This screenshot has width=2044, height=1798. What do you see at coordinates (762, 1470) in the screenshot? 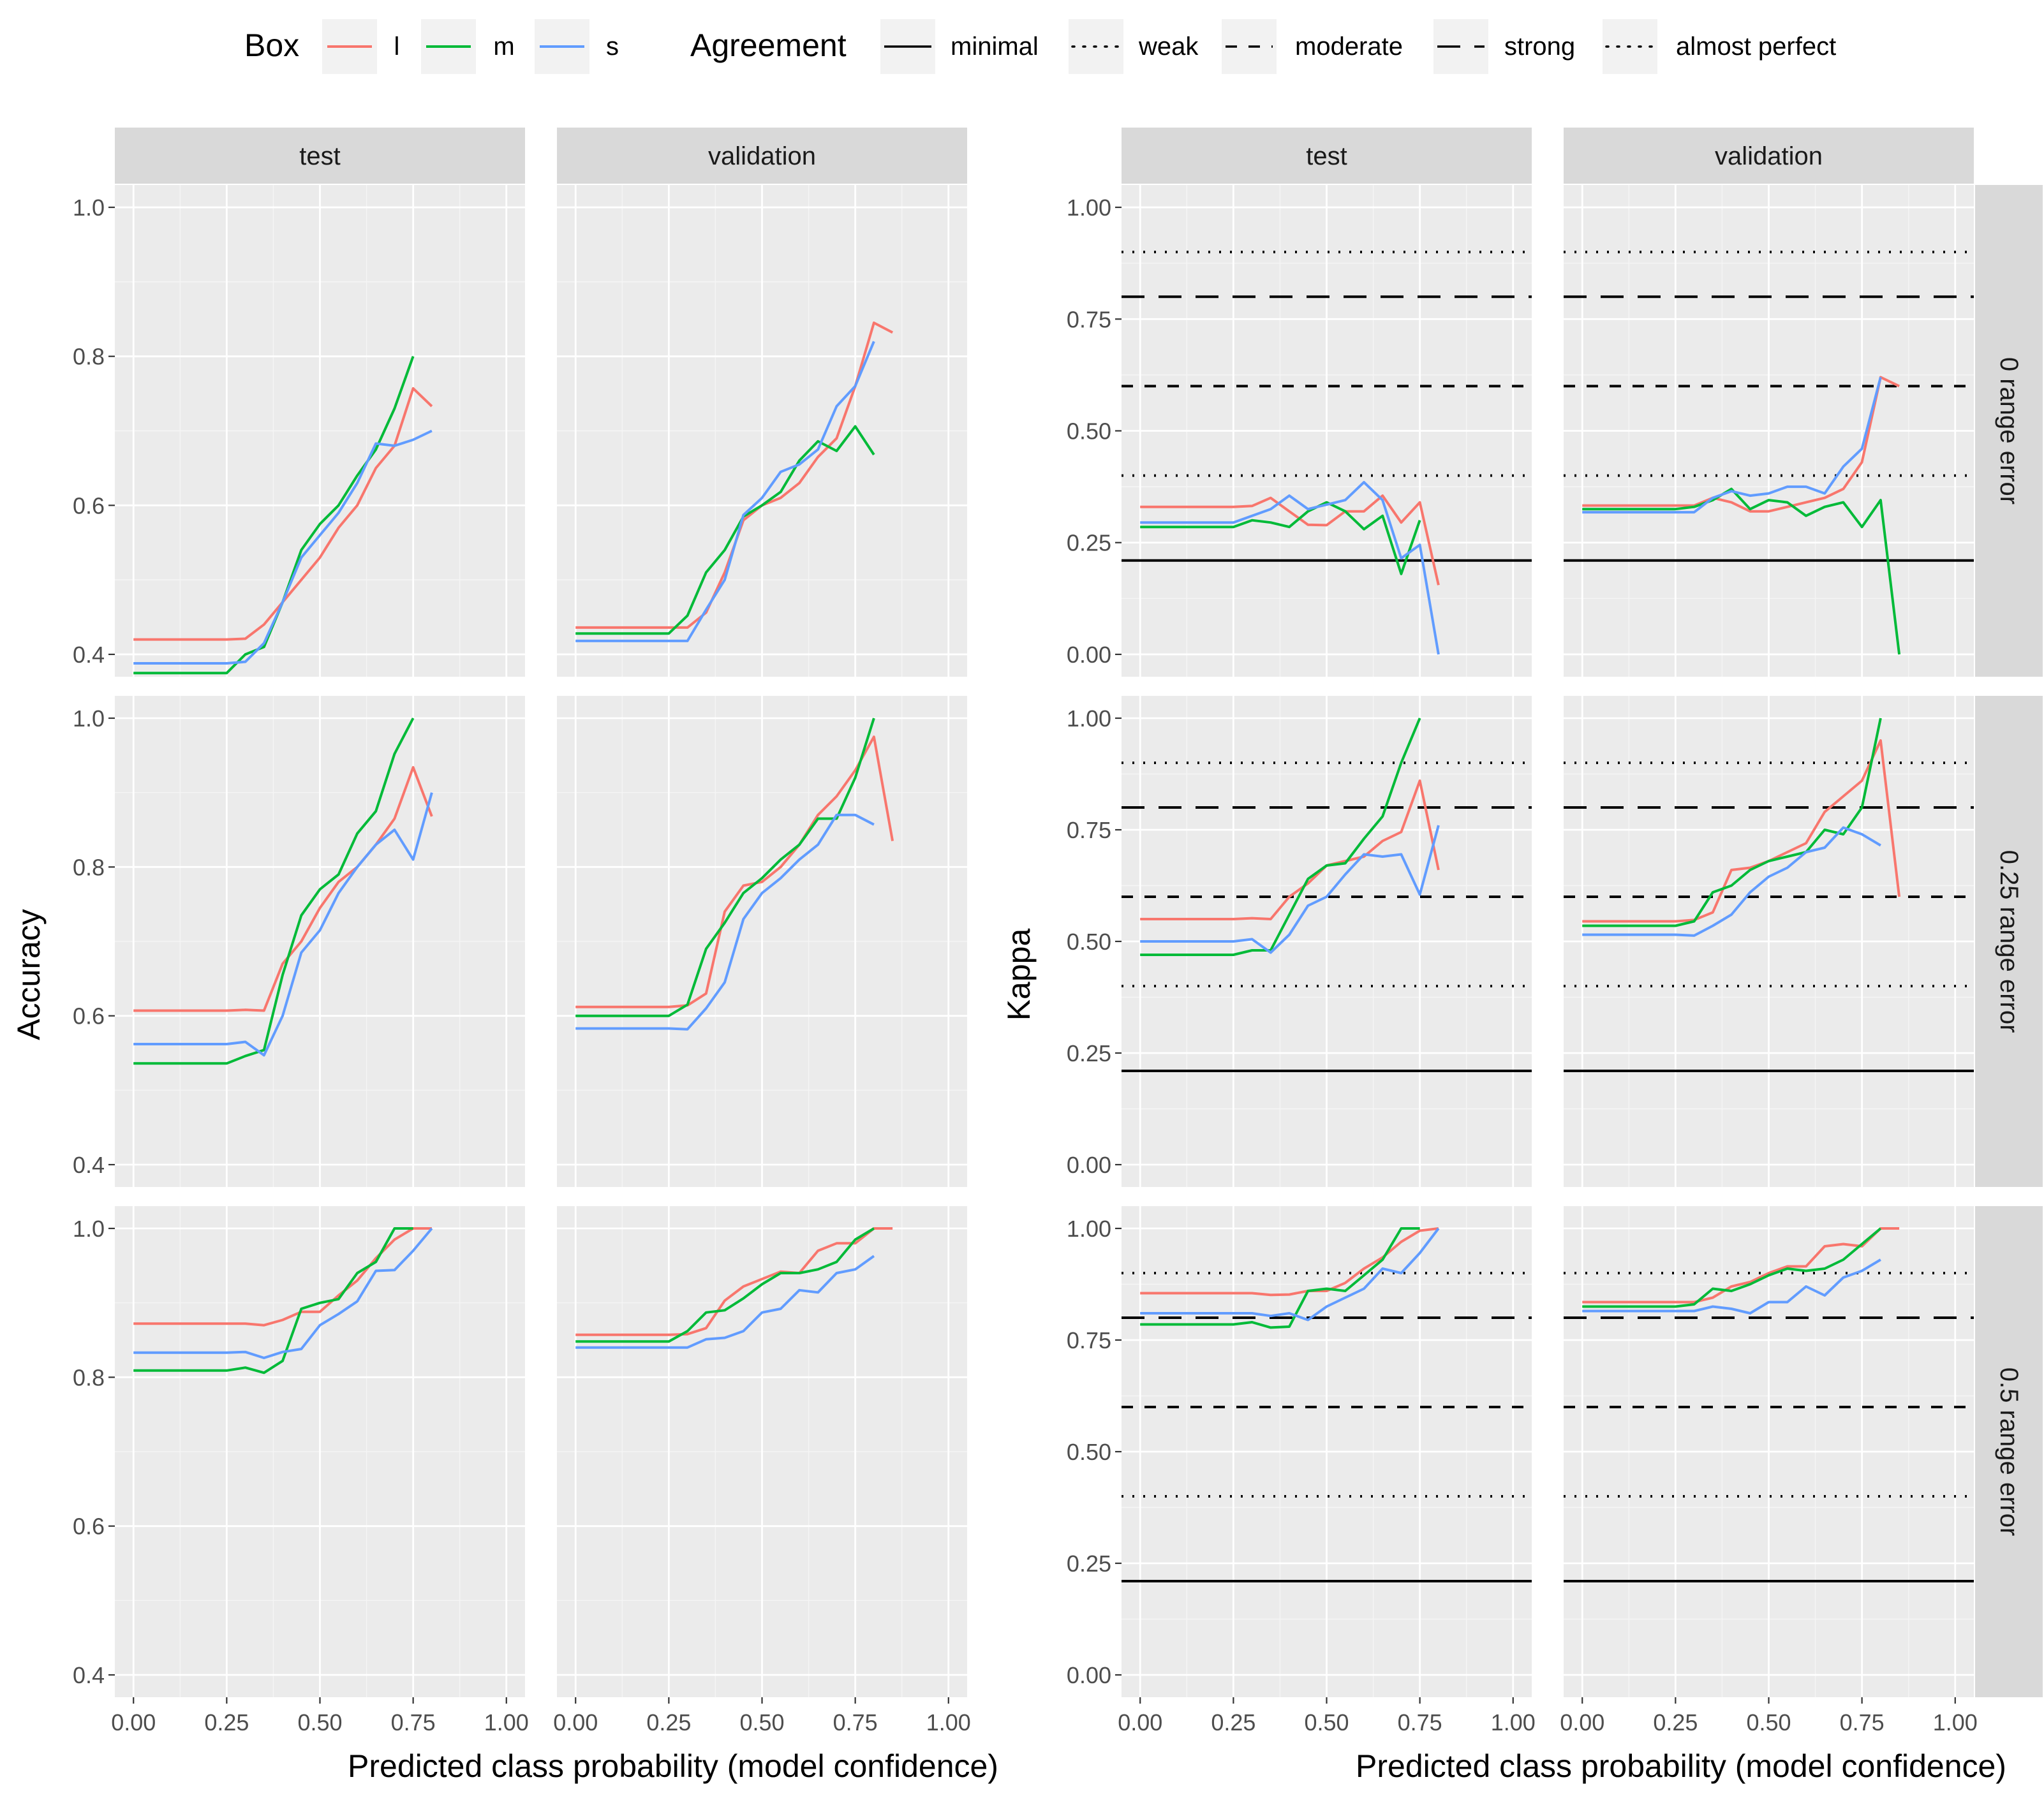
I see `panel-accuracy-validation-05-range-error: 0.00 0.25 0.50 0.75 1.00` at bounding box center [762, 1470].